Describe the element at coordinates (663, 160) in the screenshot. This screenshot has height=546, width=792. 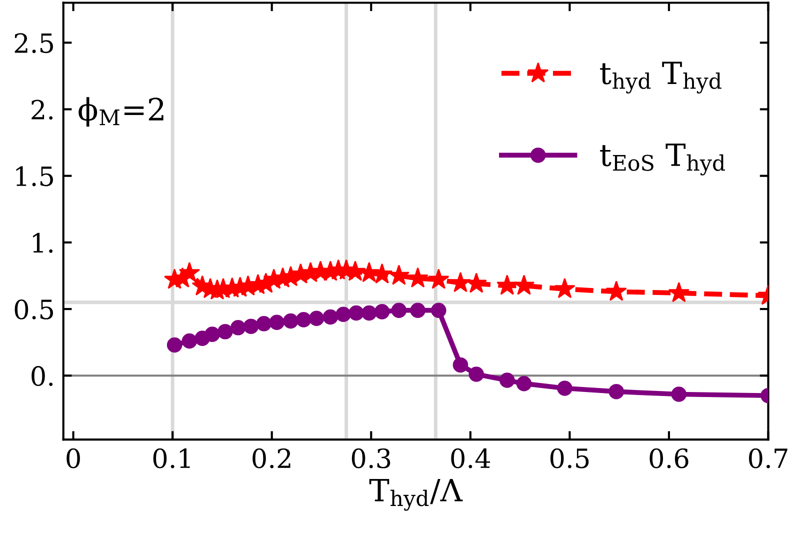
I see `legend-label: t$_{EoS}$ T$_{hyd}$` at that location.